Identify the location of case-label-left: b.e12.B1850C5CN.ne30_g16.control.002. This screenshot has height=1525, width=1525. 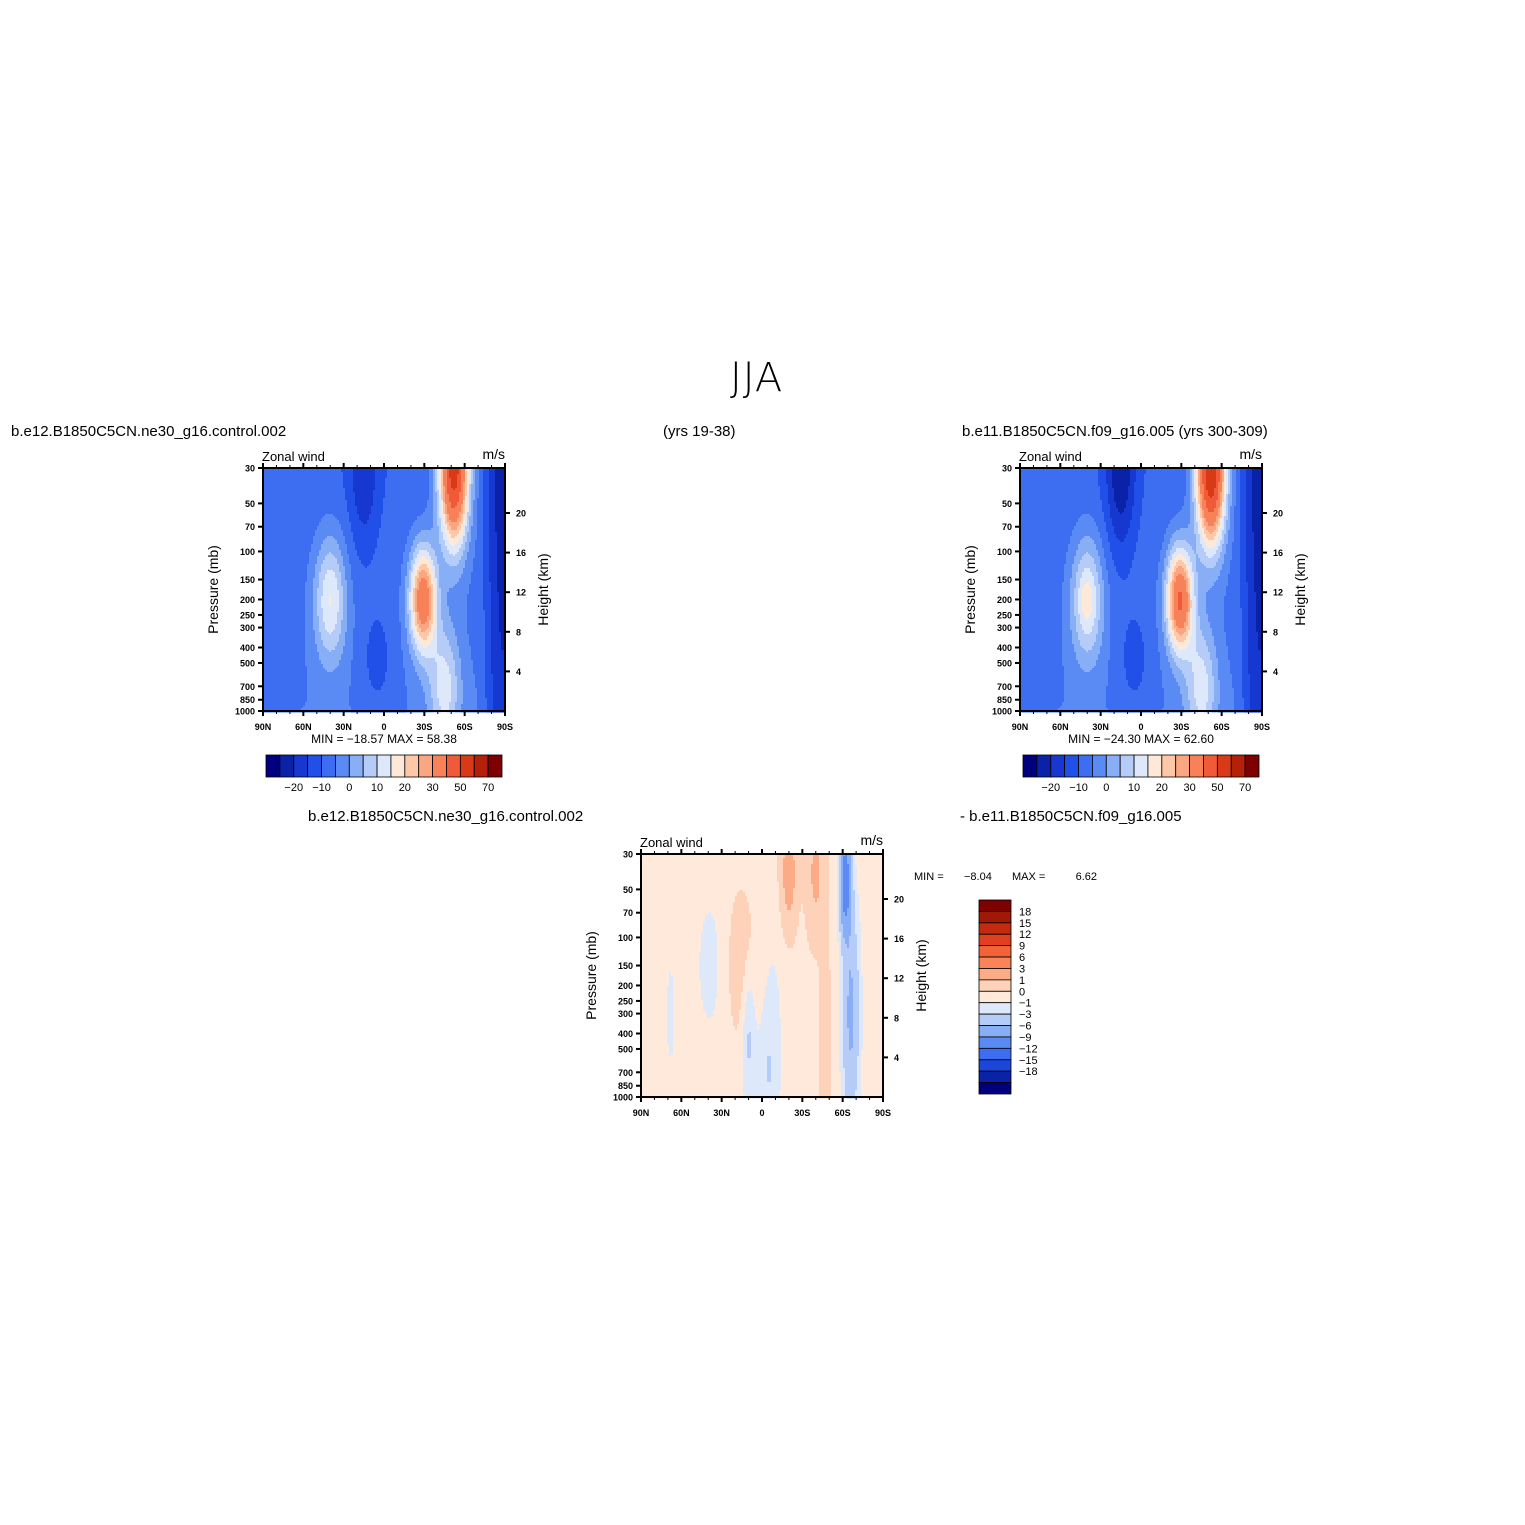
(149, 431).